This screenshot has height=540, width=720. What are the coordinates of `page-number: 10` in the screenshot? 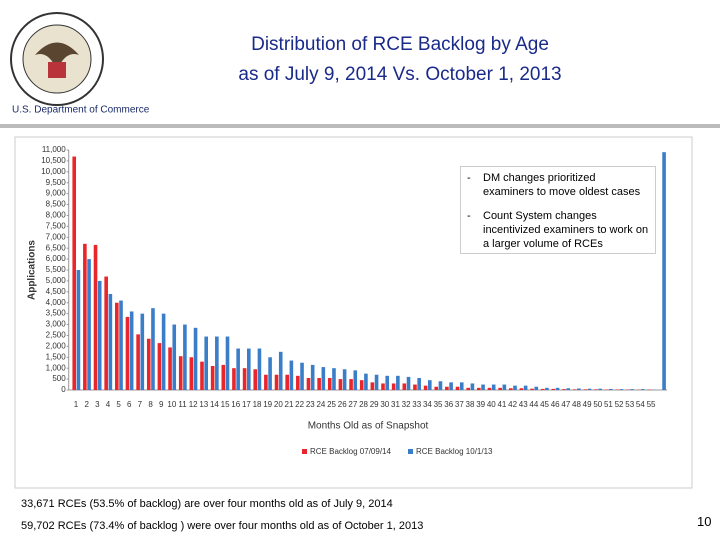 It's located at (704, 521).